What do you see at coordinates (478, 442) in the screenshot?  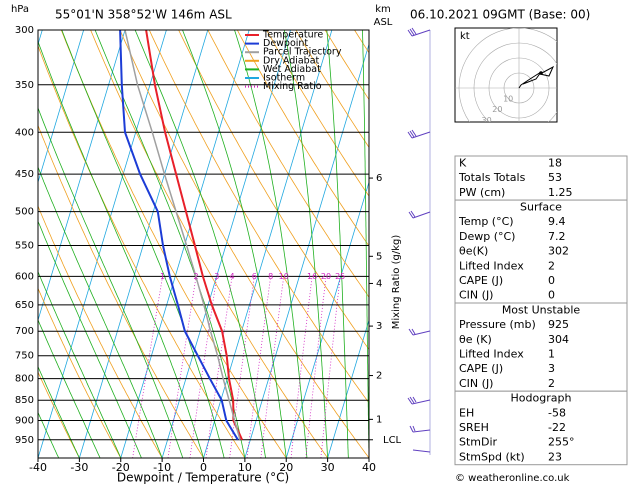 I see `table-label: StmDir` at bounding box center [478, 442].